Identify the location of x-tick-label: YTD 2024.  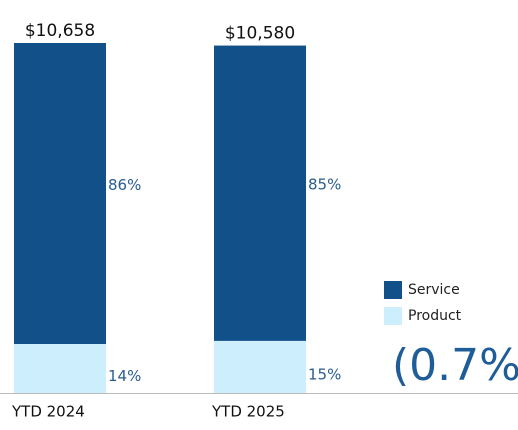
(48, 412).